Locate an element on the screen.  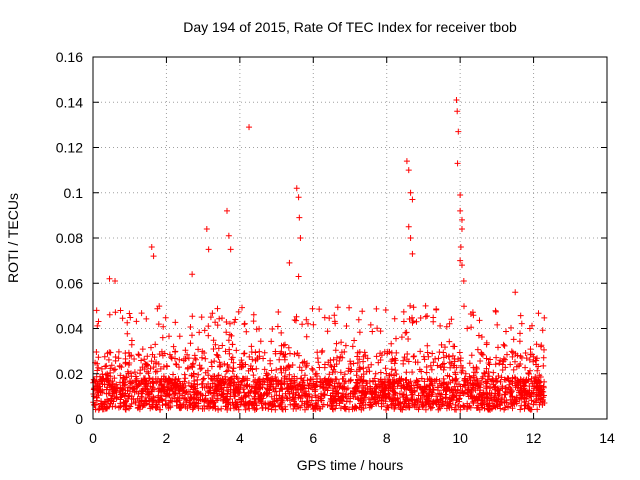
x-tick-label: 8 is located at coordinates (387, 438).